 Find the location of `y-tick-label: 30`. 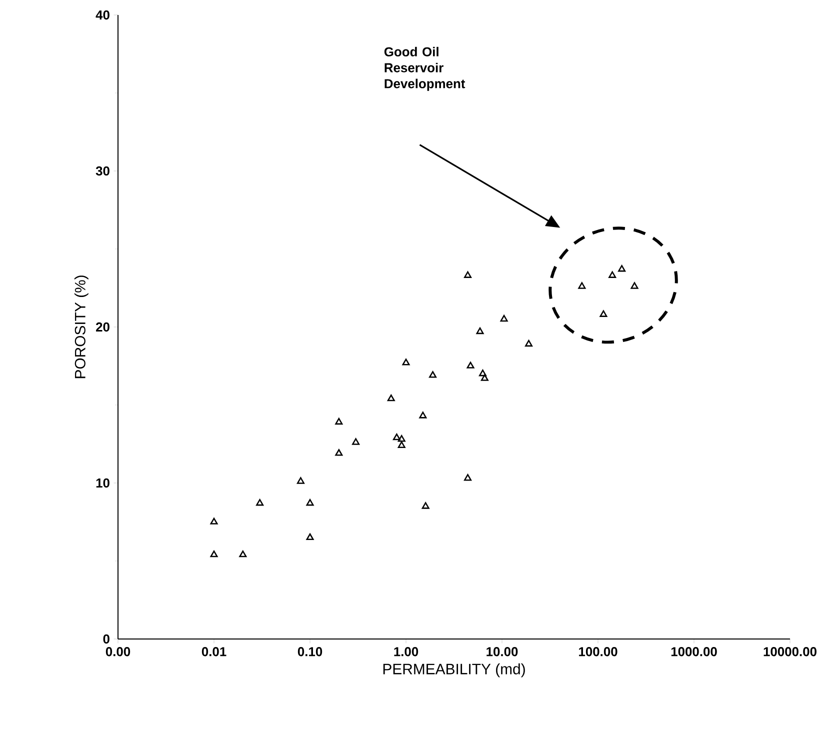

y-tick-label: 30 is located at coordinates (103, 171).